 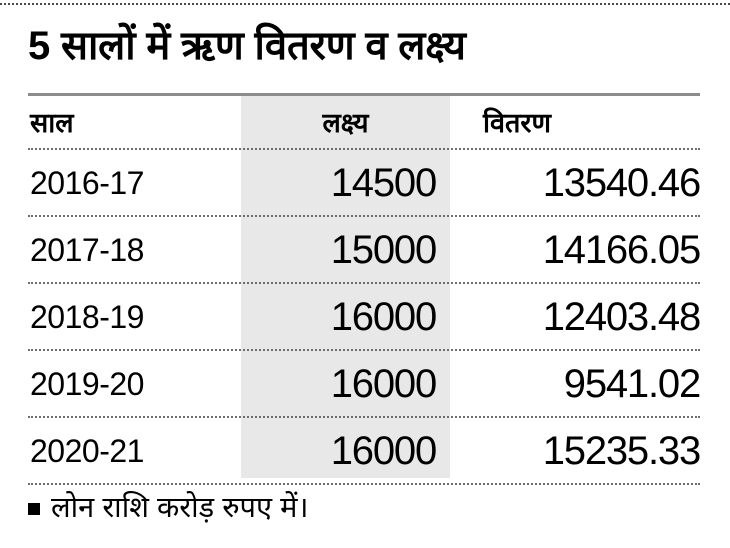 What do you see at coordinates (52, 122) in the screenshot?
I see `column-header-year: साल` at bounding box center [52, 122].